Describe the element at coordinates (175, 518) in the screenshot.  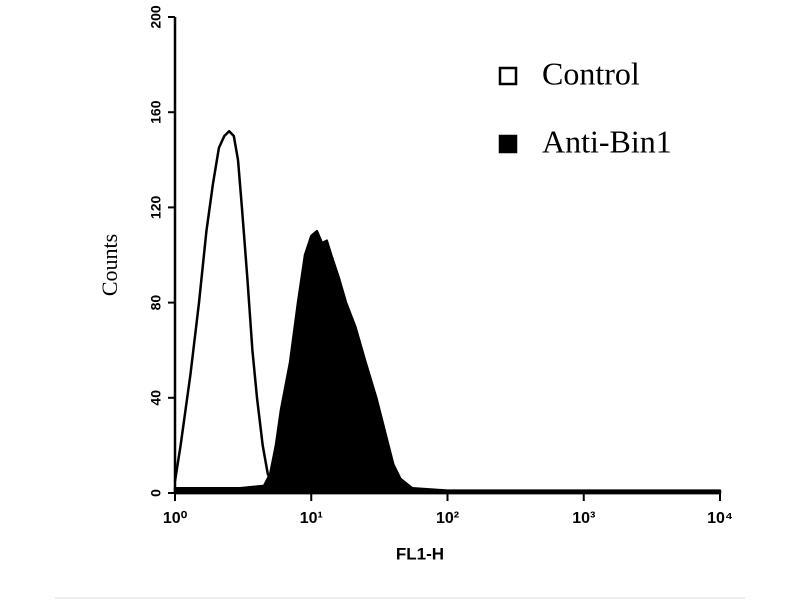
I see `x-tick-label: 10⁰` at that location.